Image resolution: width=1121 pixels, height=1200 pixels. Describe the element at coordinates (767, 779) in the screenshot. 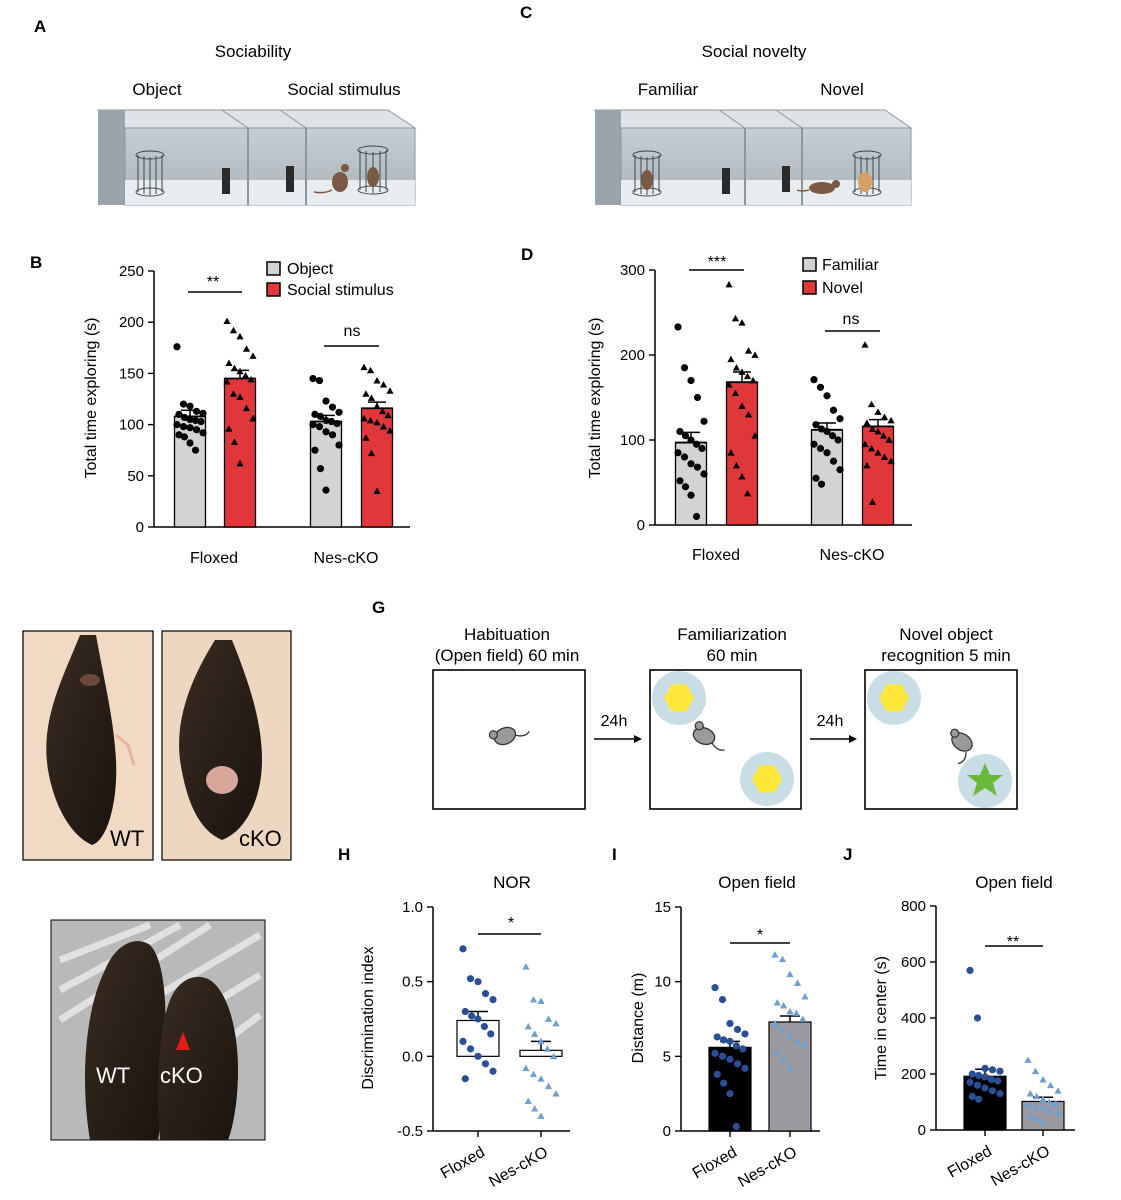

I see `hexagon-object-icon` at that location.